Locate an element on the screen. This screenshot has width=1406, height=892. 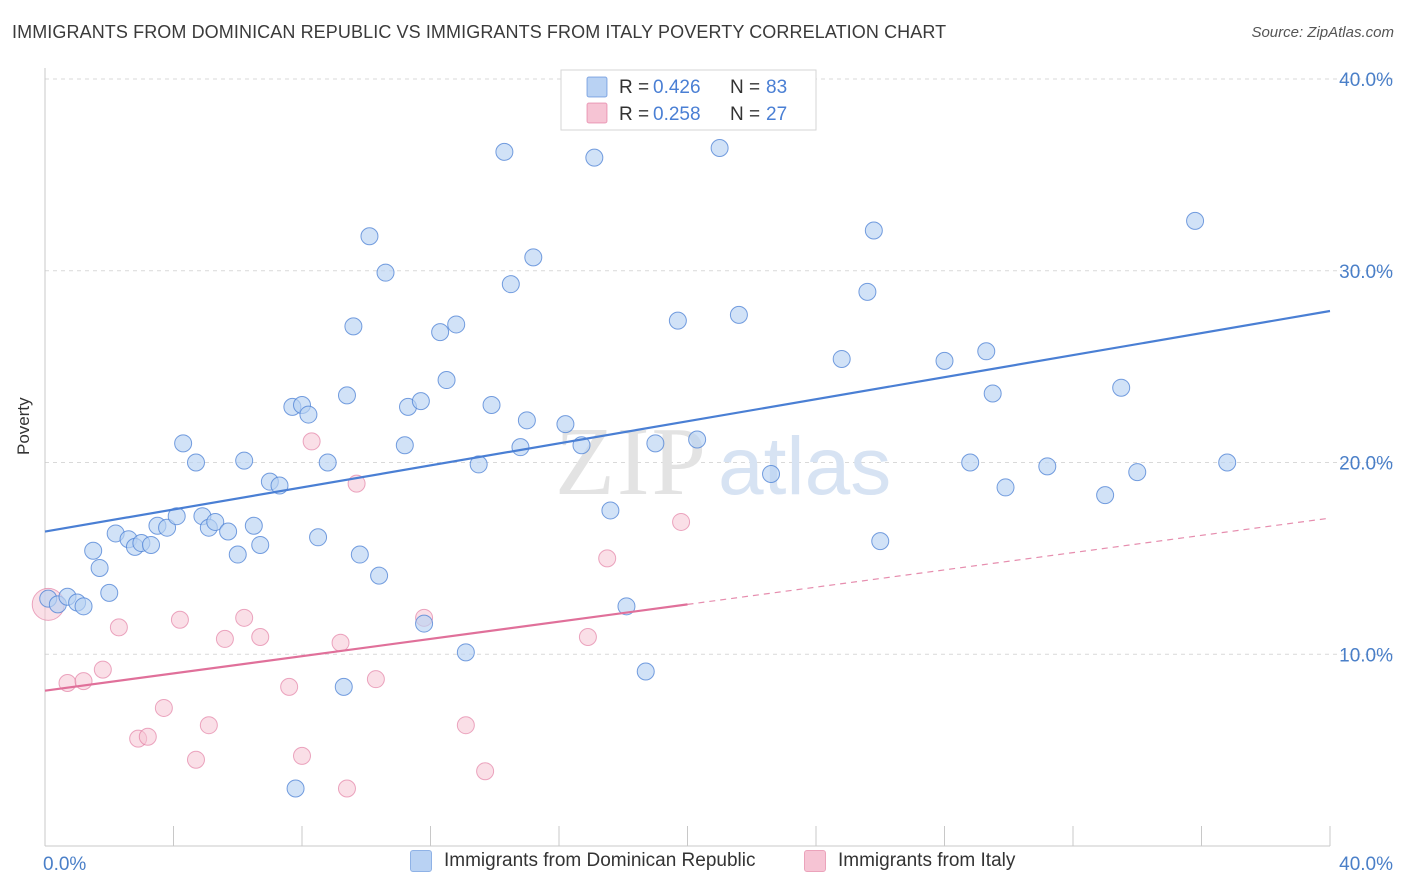
watermark-atlas: atlas is located at coordinates (804, 466).